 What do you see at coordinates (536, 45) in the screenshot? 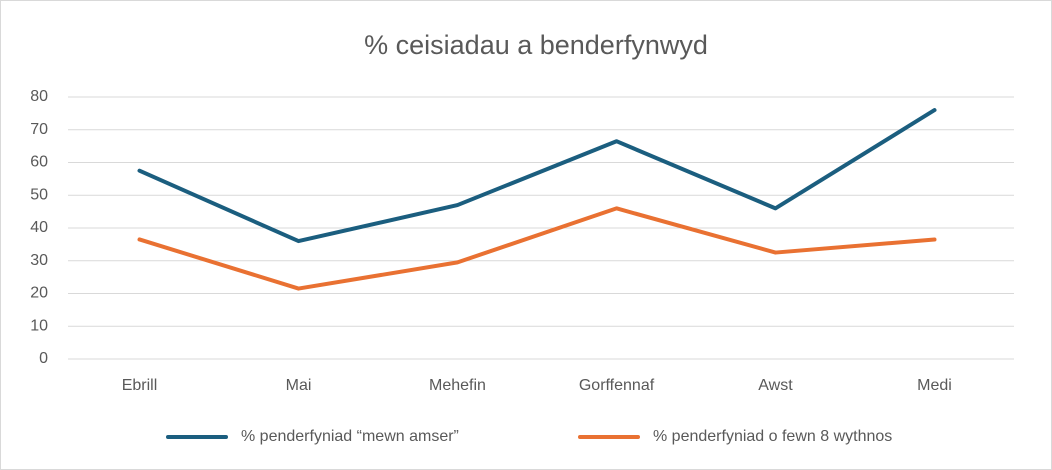
I see `chart-title: % ceisiadau a benderfynwyd` at bounding box center [536, 45].